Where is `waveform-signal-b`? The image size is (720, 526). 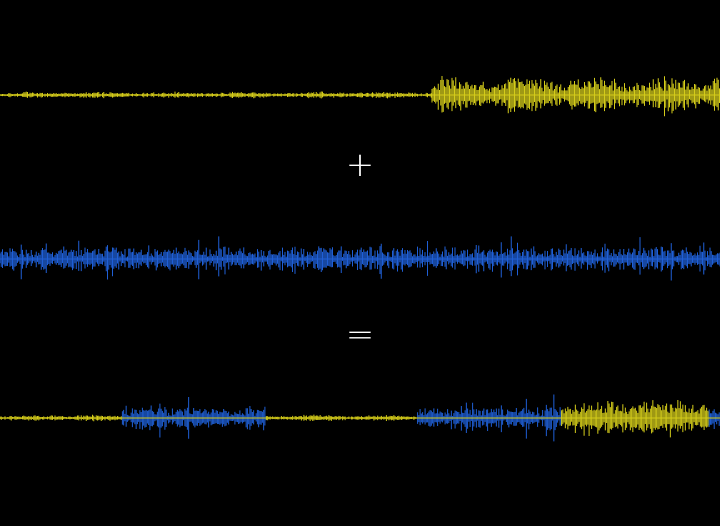
waveform-signal-b is located at coordinates (360, 258).